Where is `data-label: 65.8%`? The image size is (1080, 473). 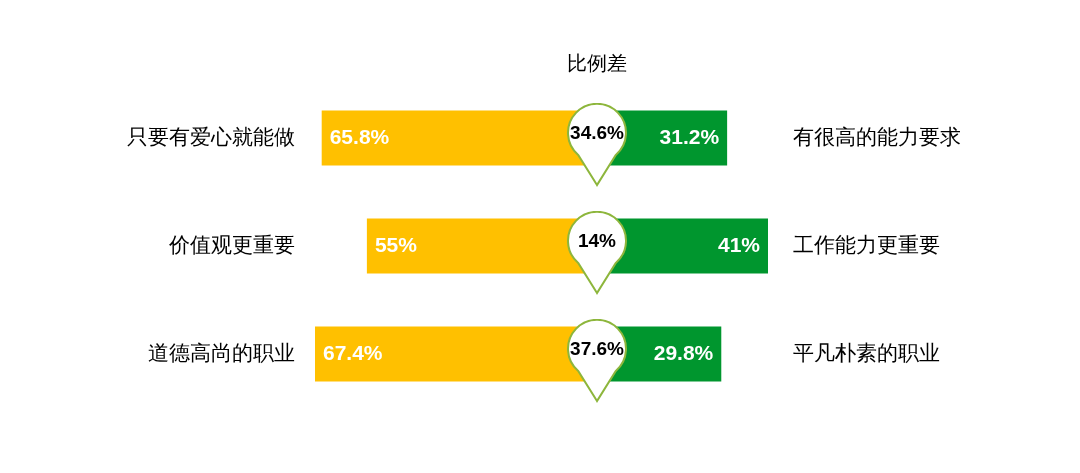 data-label: 65.8% is located at coordinates (359, 136).